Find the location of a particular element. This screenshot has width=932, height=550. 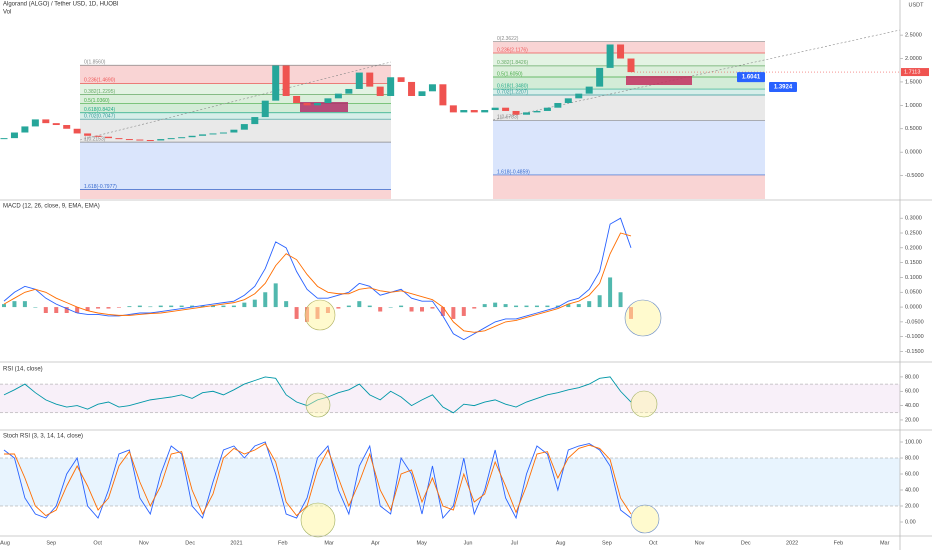

fib-label: 1.618(-0.7977) is located at coordinates (100, 187).